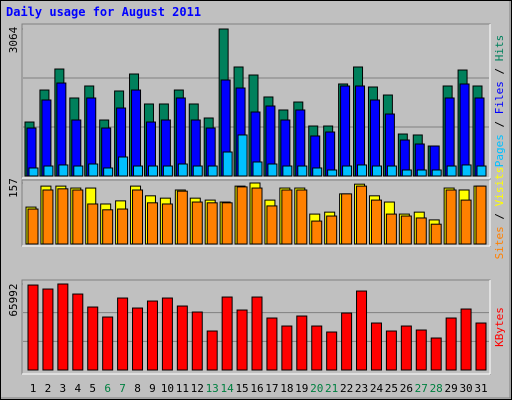  What do you see at coordinates (377, 388) in the screenshot?
I see `x-tick-label: 24` at bounding box center [377, 388].